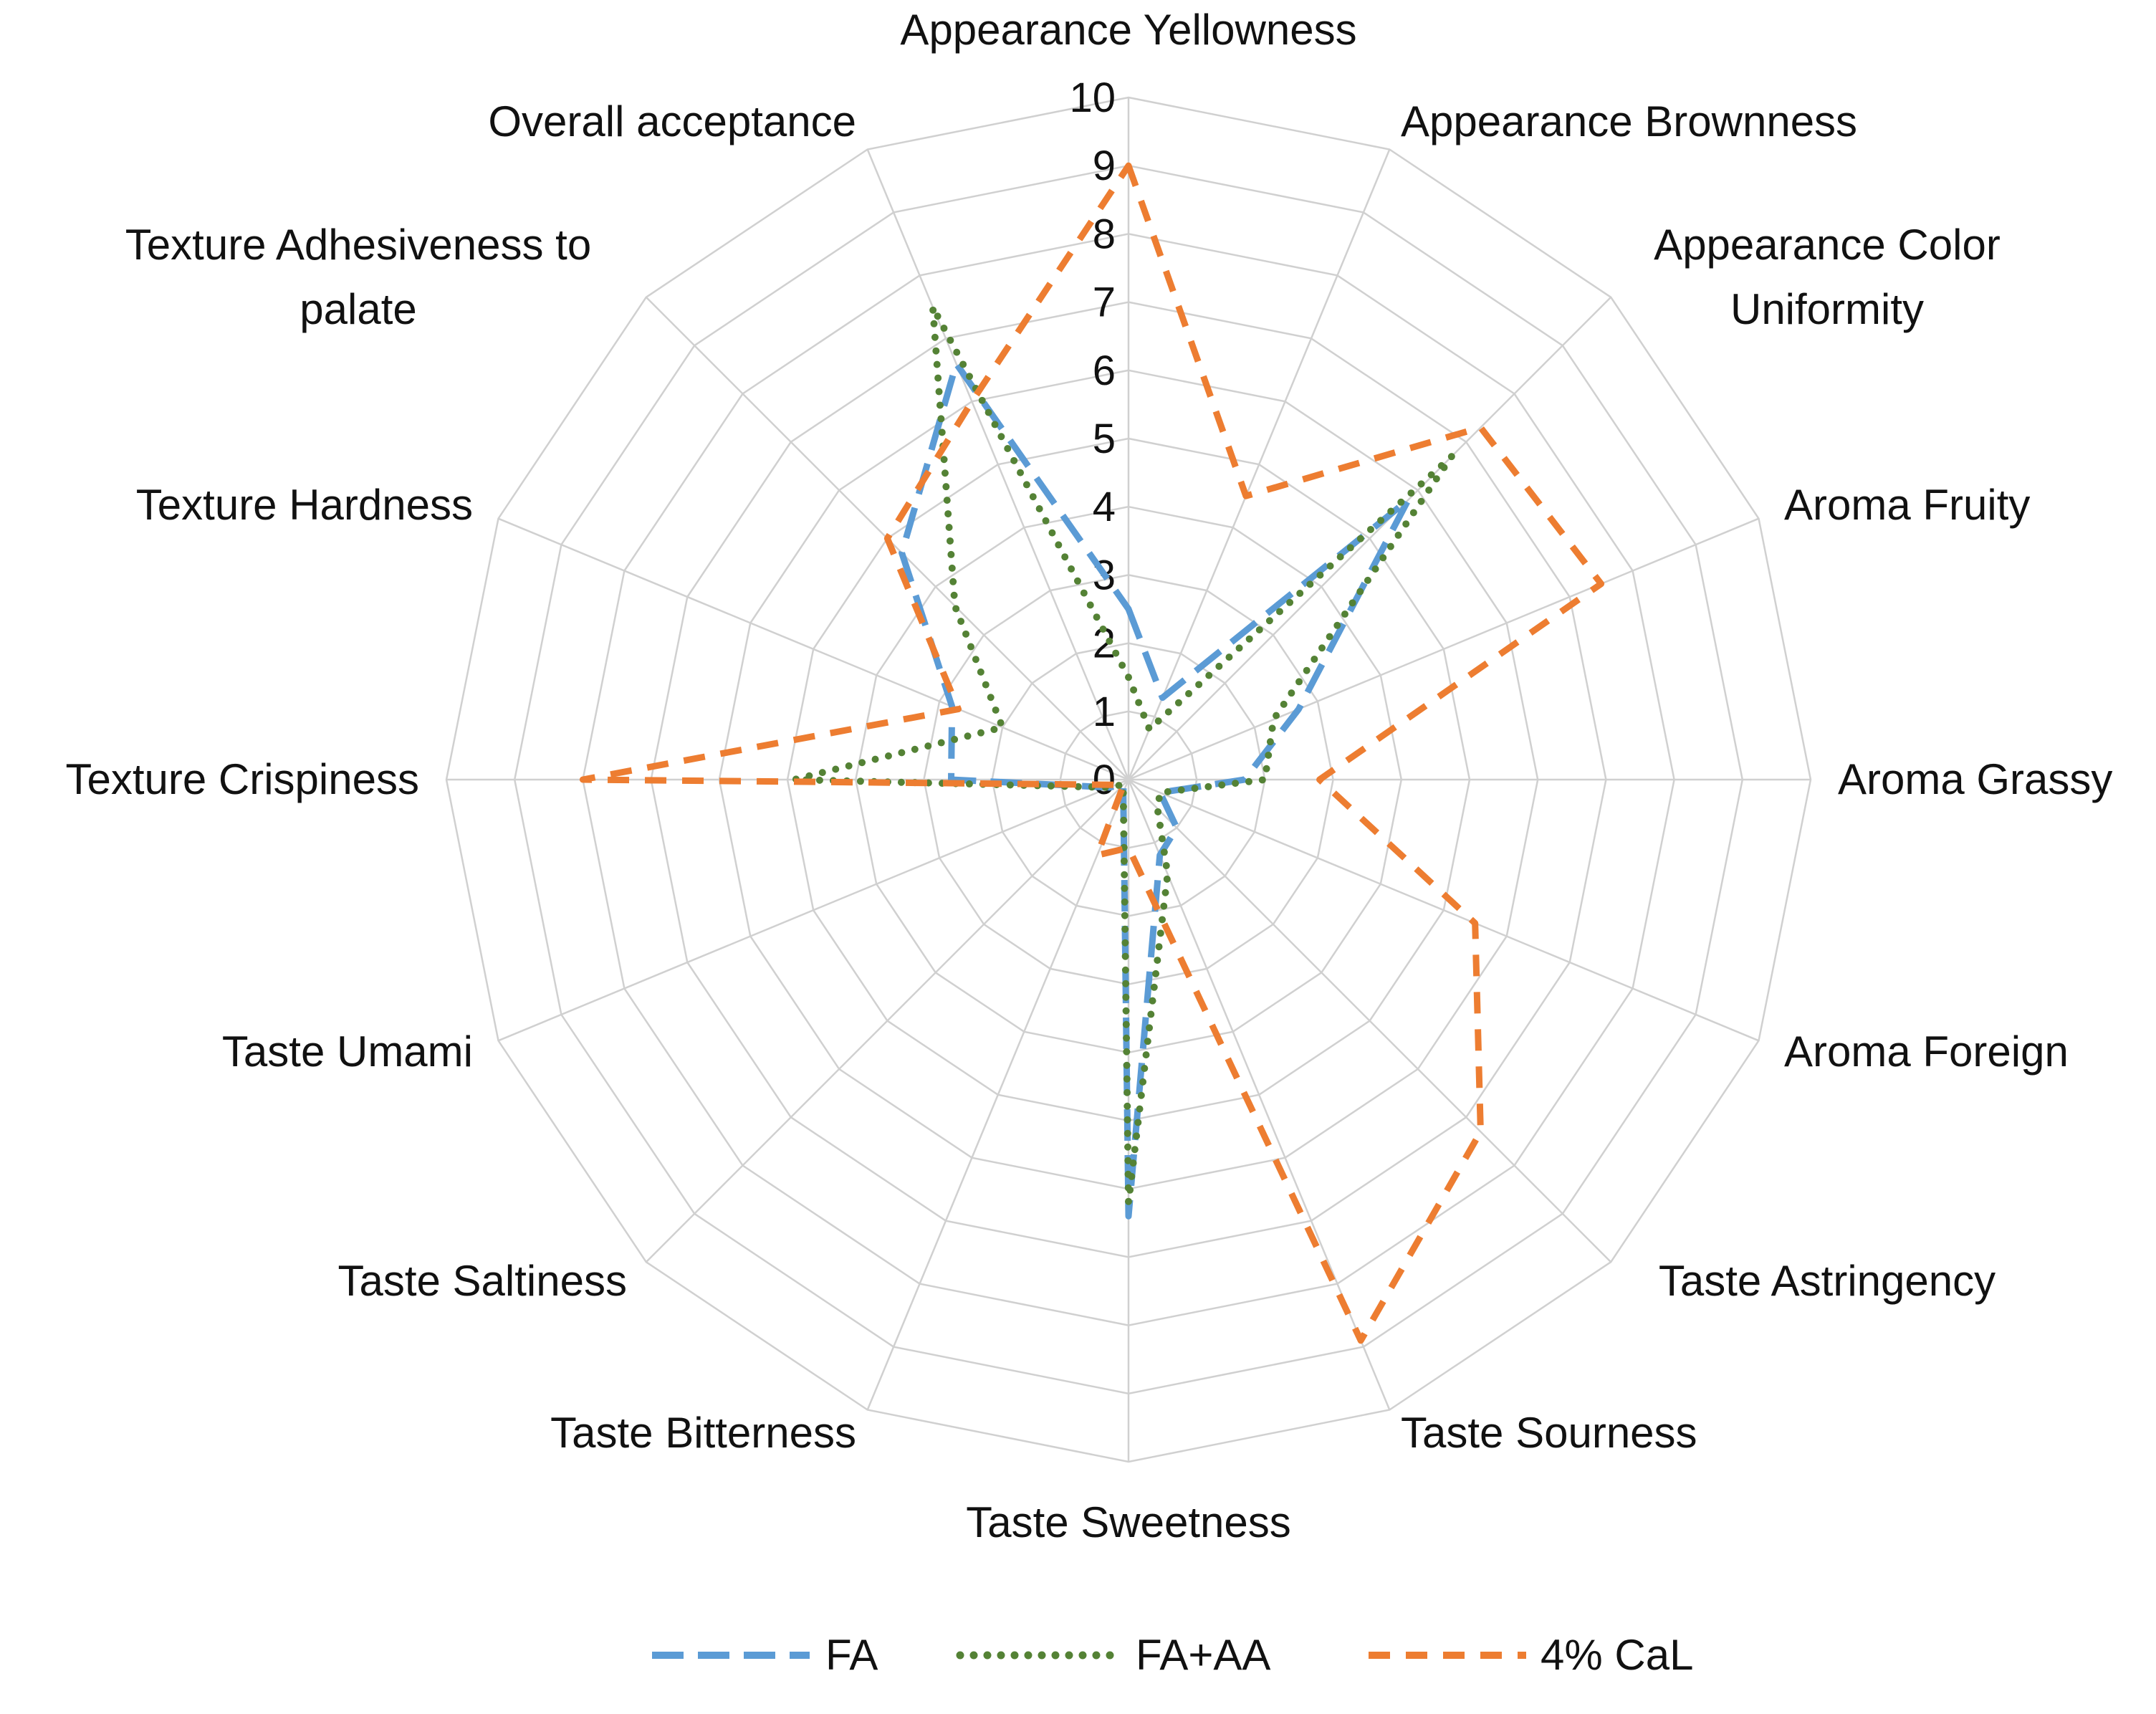 Image resolution: width=2156 pixels, height=1714 pixels. What do you see at coordinates (1827, 1281) in the screenshot?
I see `axis-label-taste-astringency: Taste Astringency` at bounding box center [1827, 1281].